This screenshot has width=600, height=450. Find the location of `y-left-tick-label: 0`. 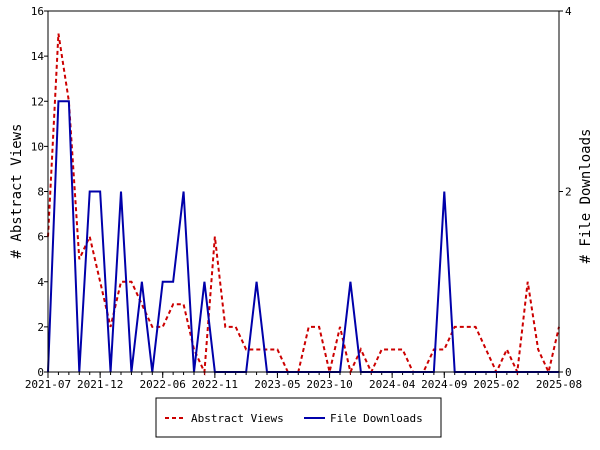

y-left-tick-label: 0 is located at coordinates (40, 372).